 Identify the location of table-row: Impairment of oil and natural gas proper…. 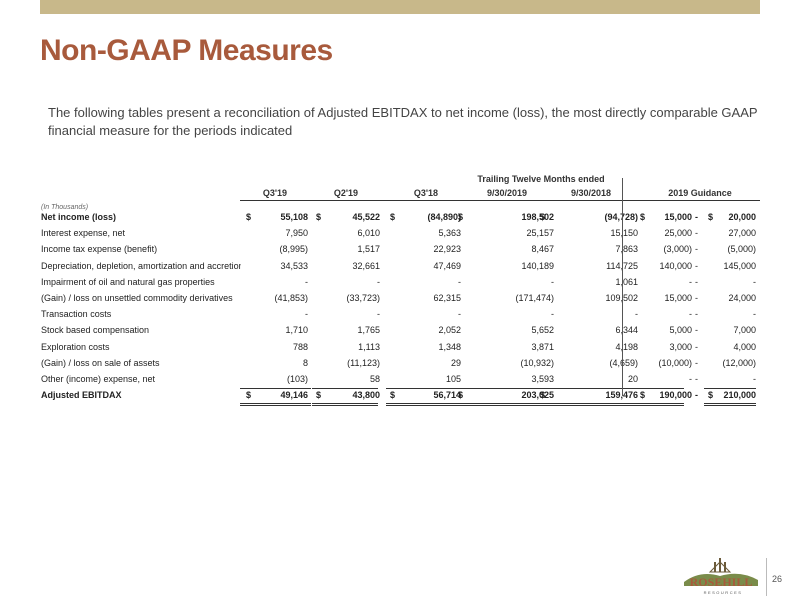
(405, 283).